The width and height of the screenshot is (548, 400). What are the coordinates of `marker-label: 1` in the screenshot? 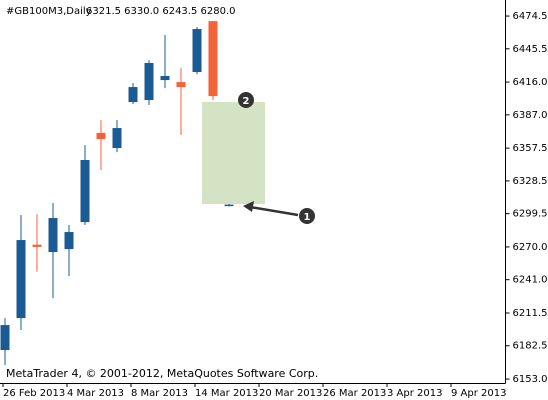 It's located at (307, 217).